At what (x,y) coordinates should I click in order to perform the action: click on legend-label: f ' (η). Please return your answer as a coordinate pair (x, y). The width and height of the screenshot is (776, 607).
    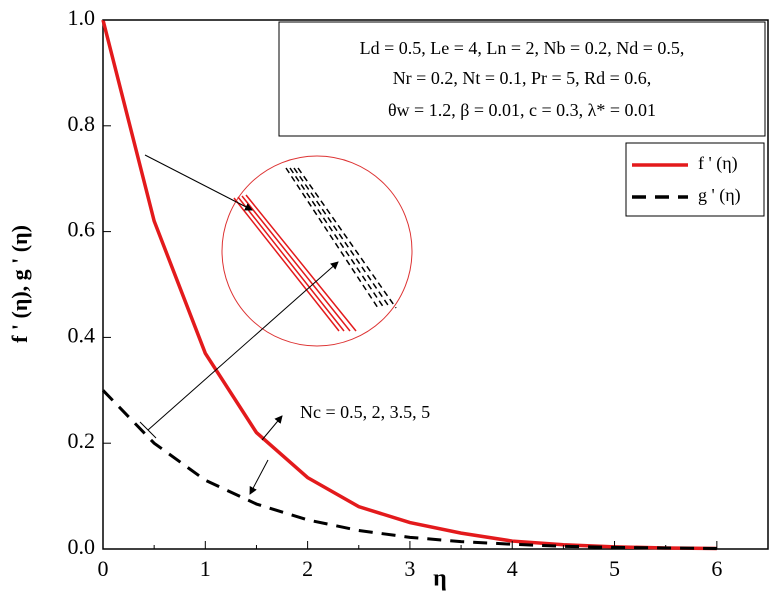
    Looking at the image, I should click on (718, 163).